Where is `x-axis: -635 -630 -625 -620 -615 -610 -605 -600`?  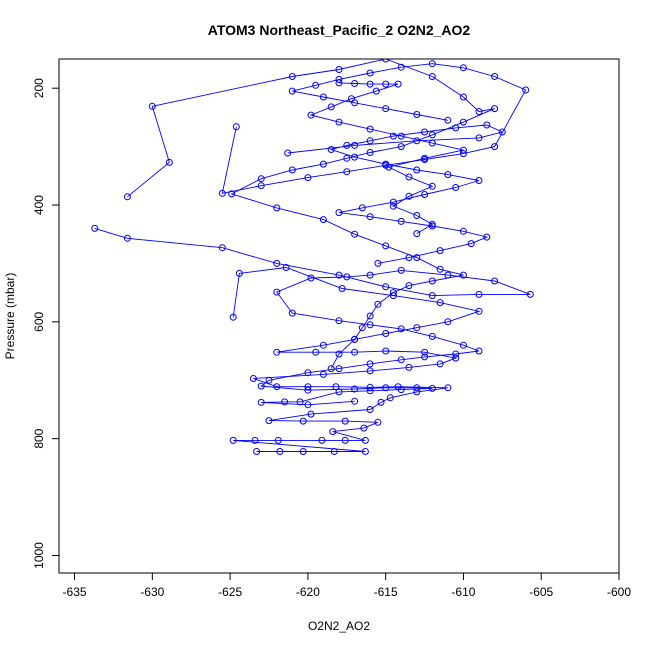
x-axis: -635 -630 -625 -620 -615 -610 -605 -600 is located at coordinates (347, 586).